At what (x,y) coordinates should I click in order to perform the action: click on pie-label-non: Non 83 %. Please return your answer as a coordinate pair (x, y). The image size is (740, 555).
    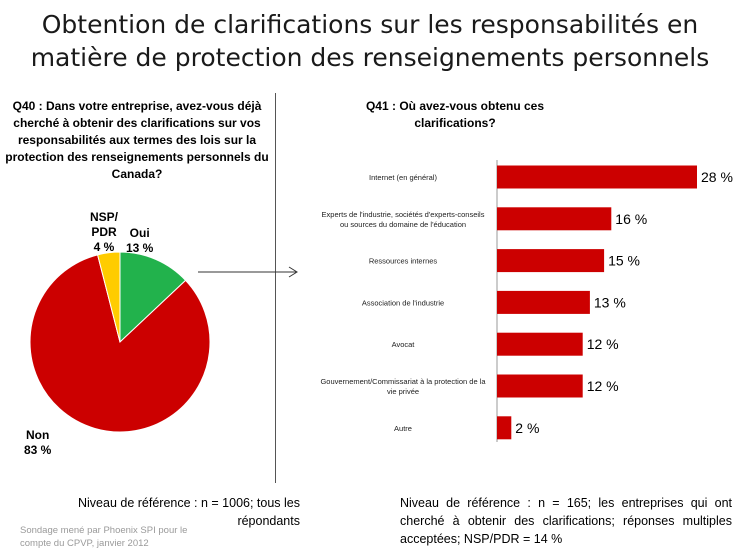
    Looking at the image, I should click on (37, 443).